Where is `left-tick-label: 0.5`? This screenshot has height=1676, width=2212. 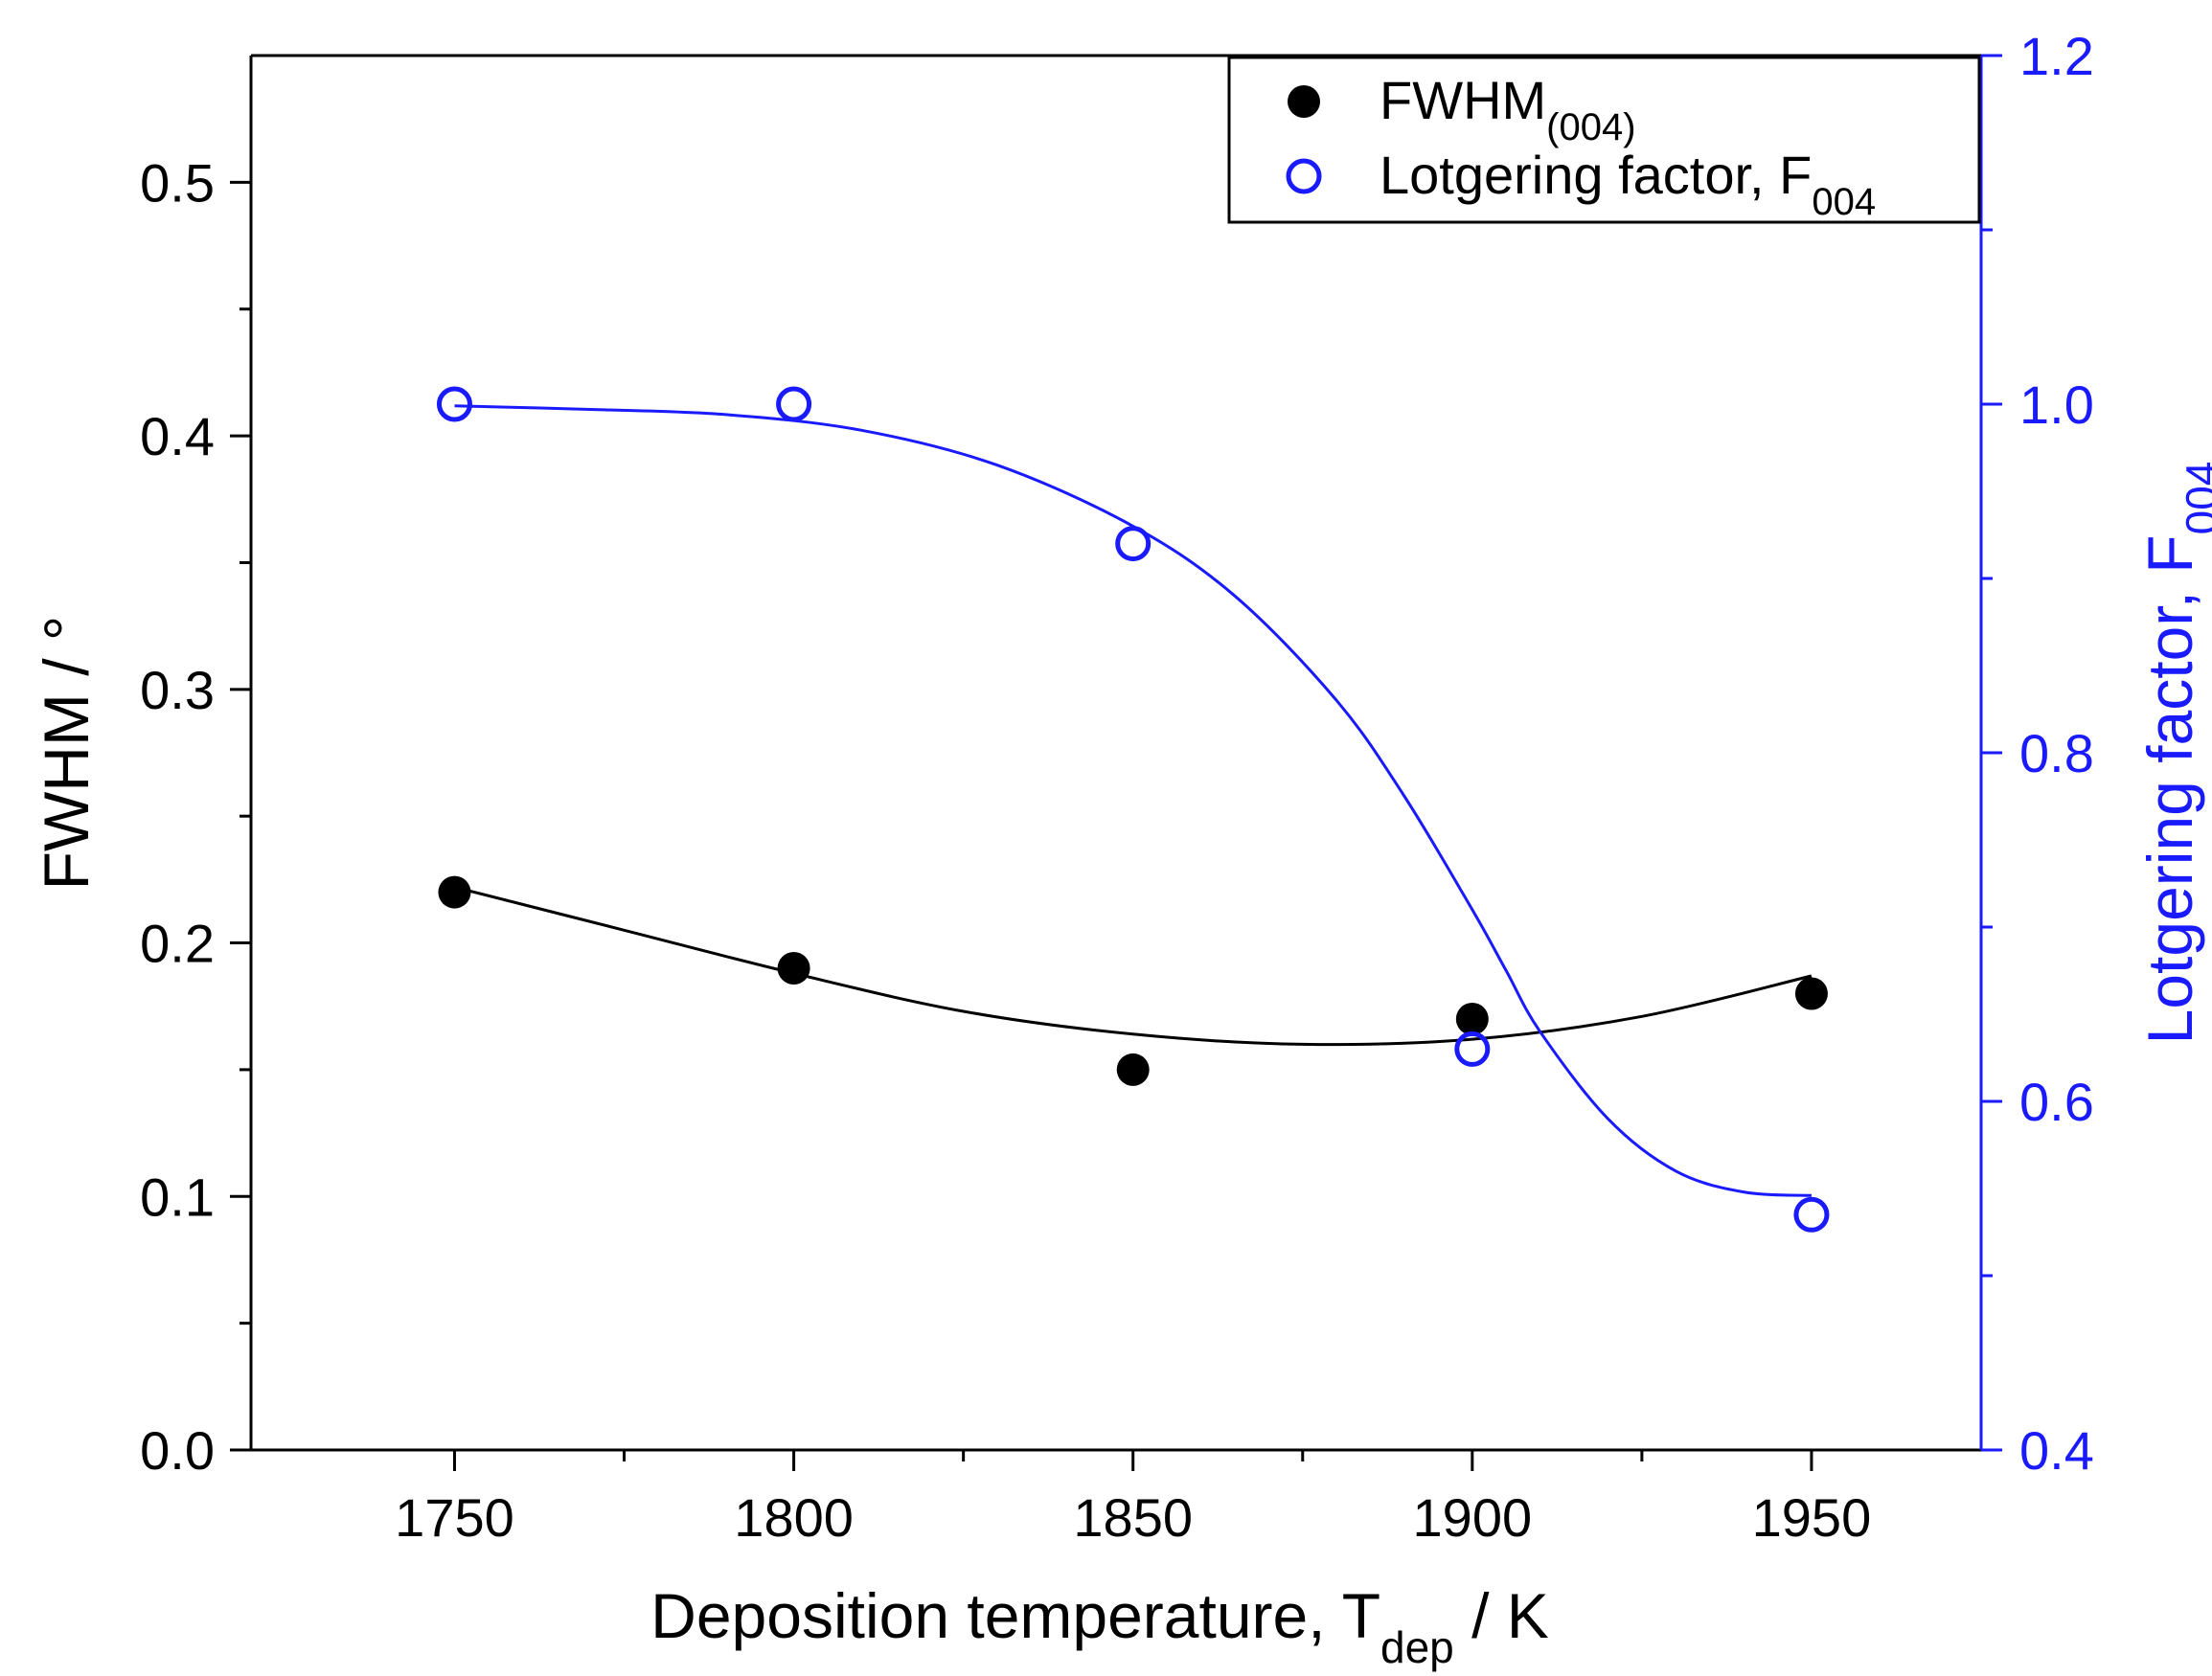 left-tick-label: 0.5 is located at coordinates (177, 182).